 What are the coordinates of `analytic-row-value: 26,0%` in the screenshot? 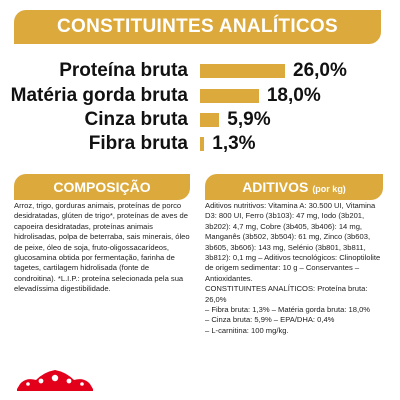 It's located at (320, 70).